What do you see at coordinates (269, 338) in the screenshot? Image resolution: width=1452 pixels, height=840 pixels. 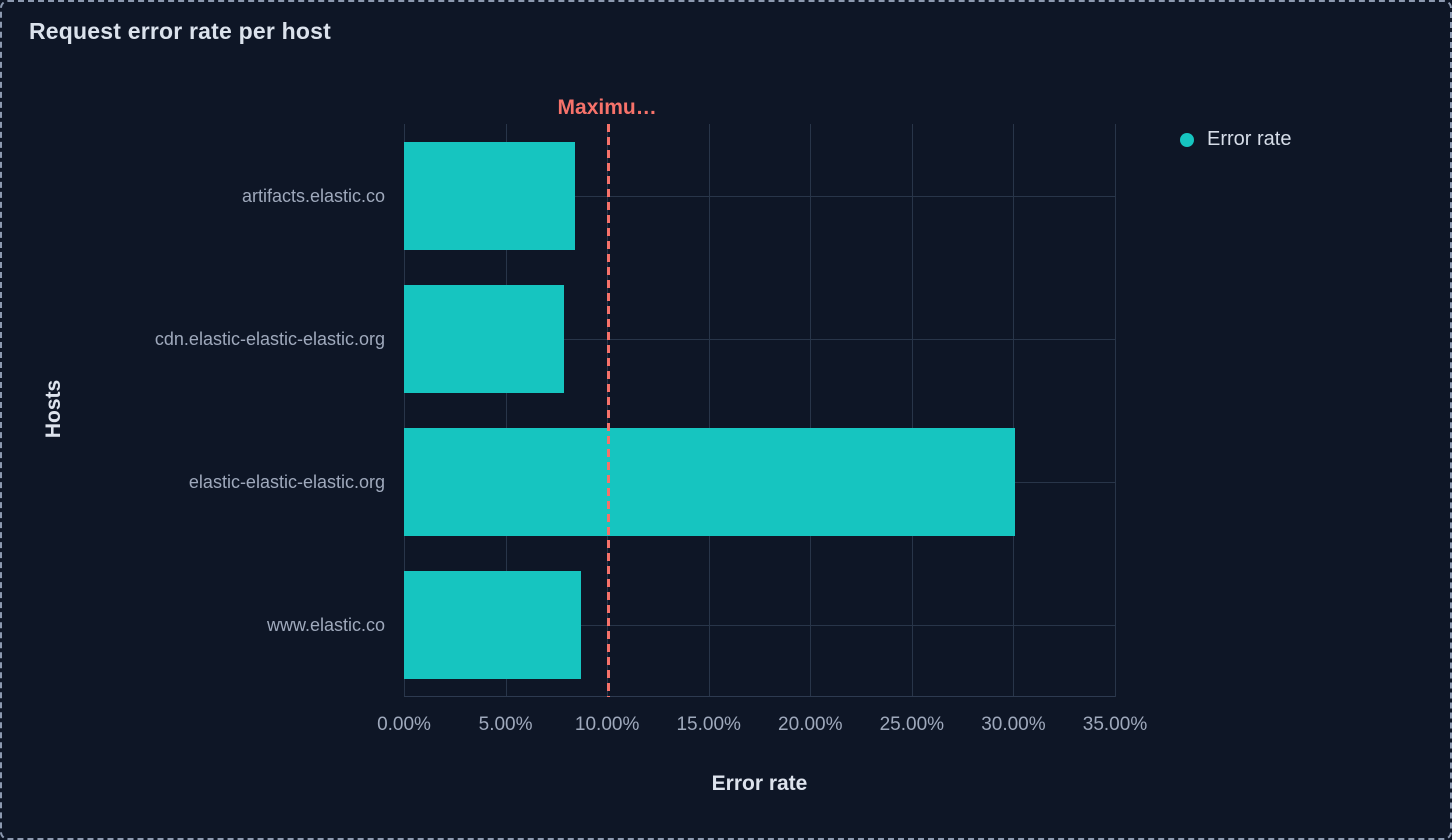 I see `category-label: cdn.elastic-elastic-elastic.org` at bounding box center [269, 338].